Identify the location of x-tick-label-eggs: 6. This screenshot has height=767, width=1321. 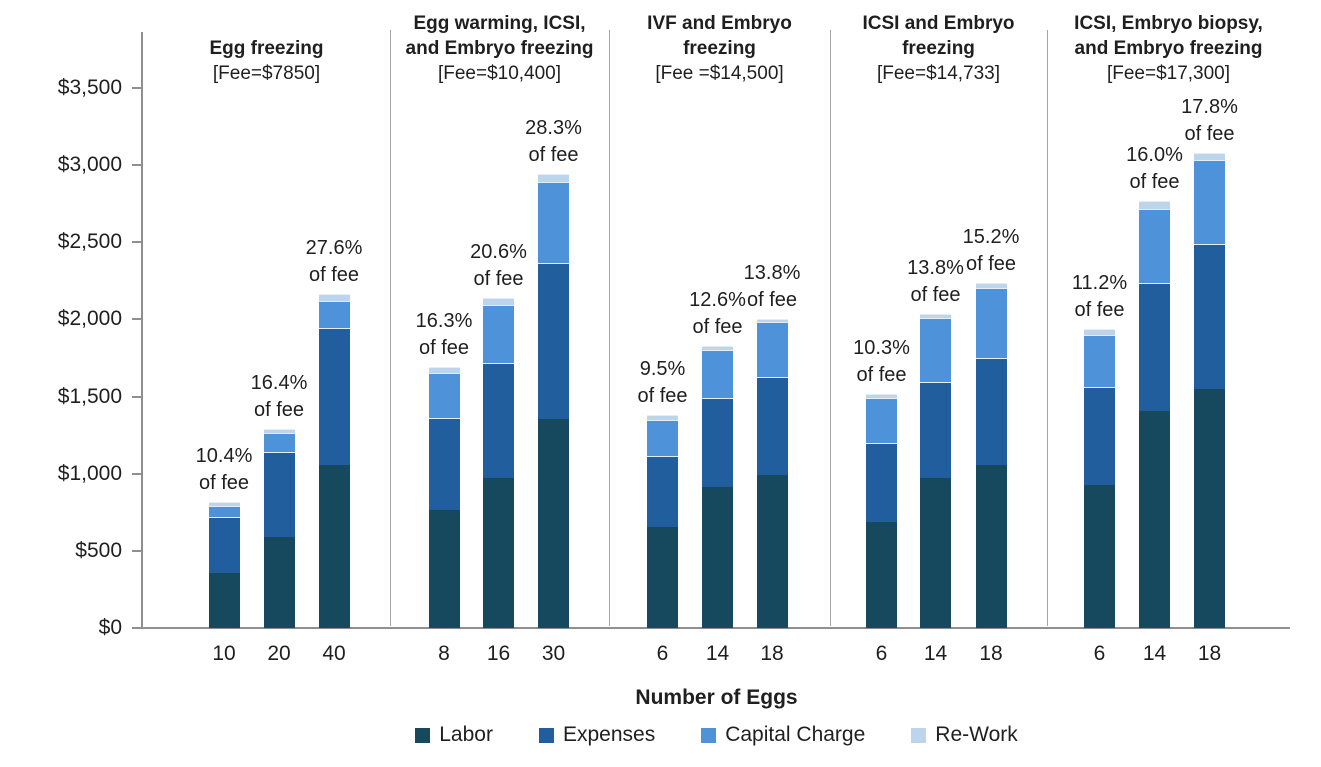
(1099, 653).